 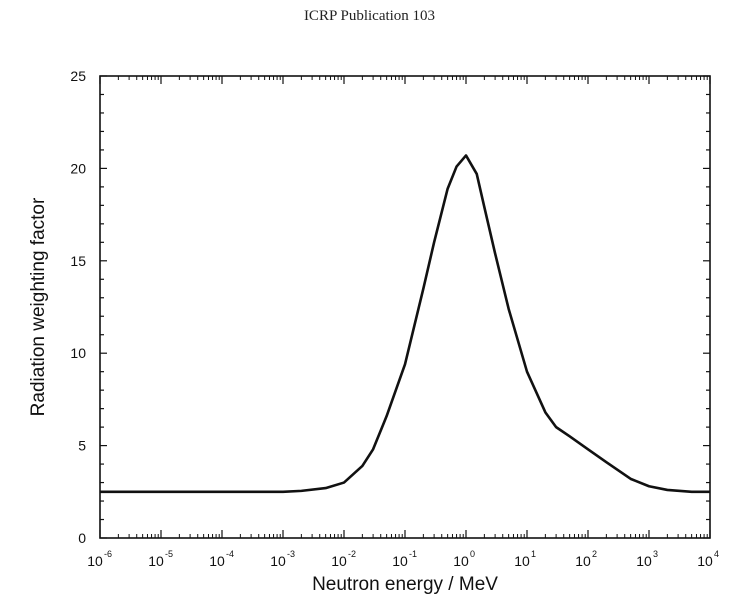 I want to click on x-tick-exponent: 2, so click(x=594, y=554).